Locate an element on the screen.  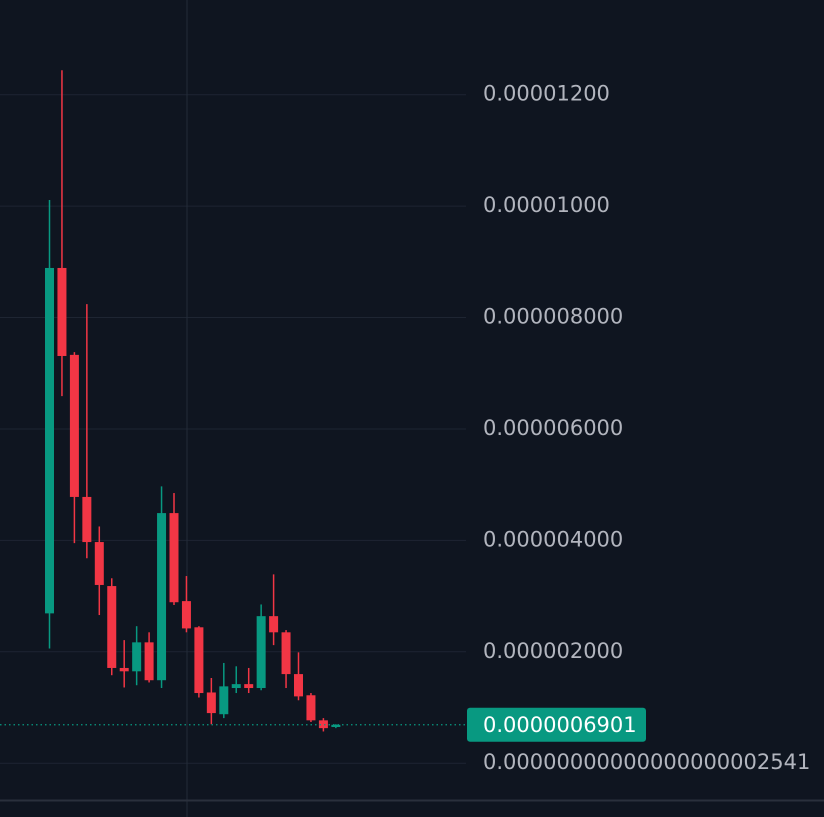
y-tick-label: 0.00001000 is located at coordinates (546, 205).